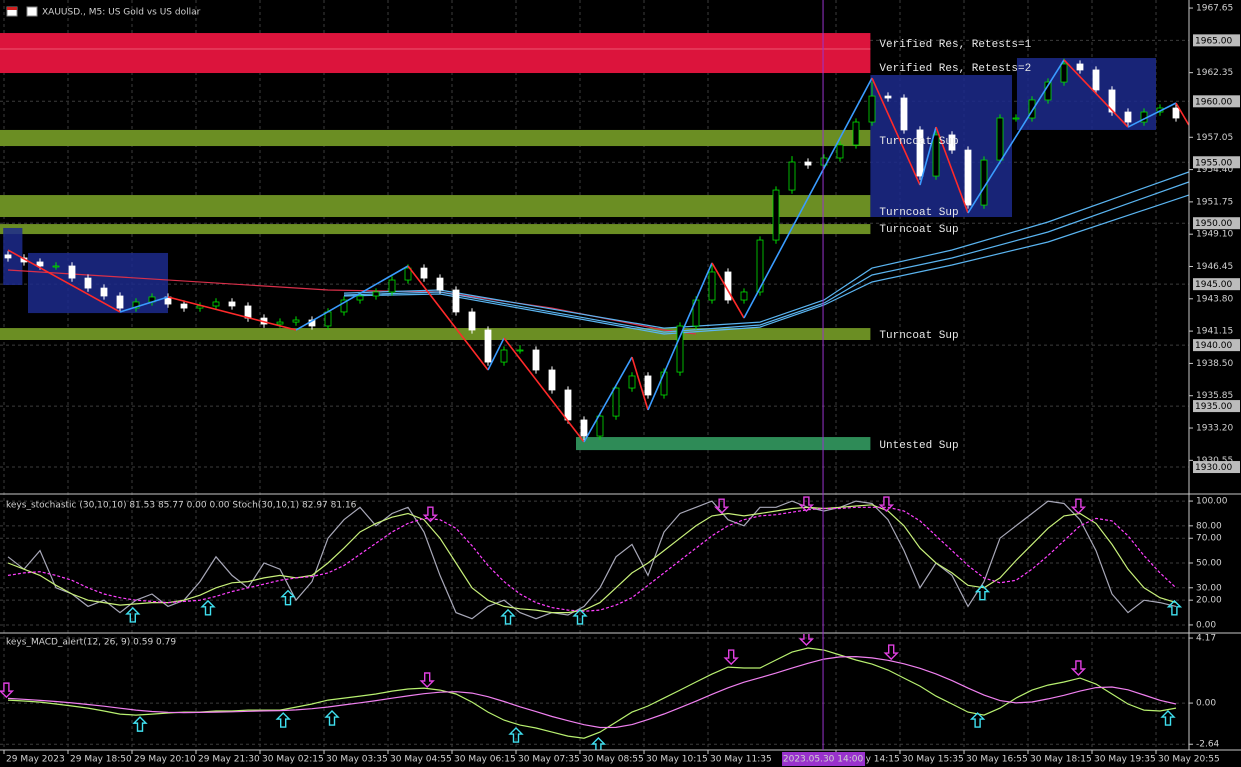 The height and width of the screenshot is (767, 1241). Describe the element at coordinates (1214, 235) in the screenshot. I see `y-tick-label: 1949.10` at that location.